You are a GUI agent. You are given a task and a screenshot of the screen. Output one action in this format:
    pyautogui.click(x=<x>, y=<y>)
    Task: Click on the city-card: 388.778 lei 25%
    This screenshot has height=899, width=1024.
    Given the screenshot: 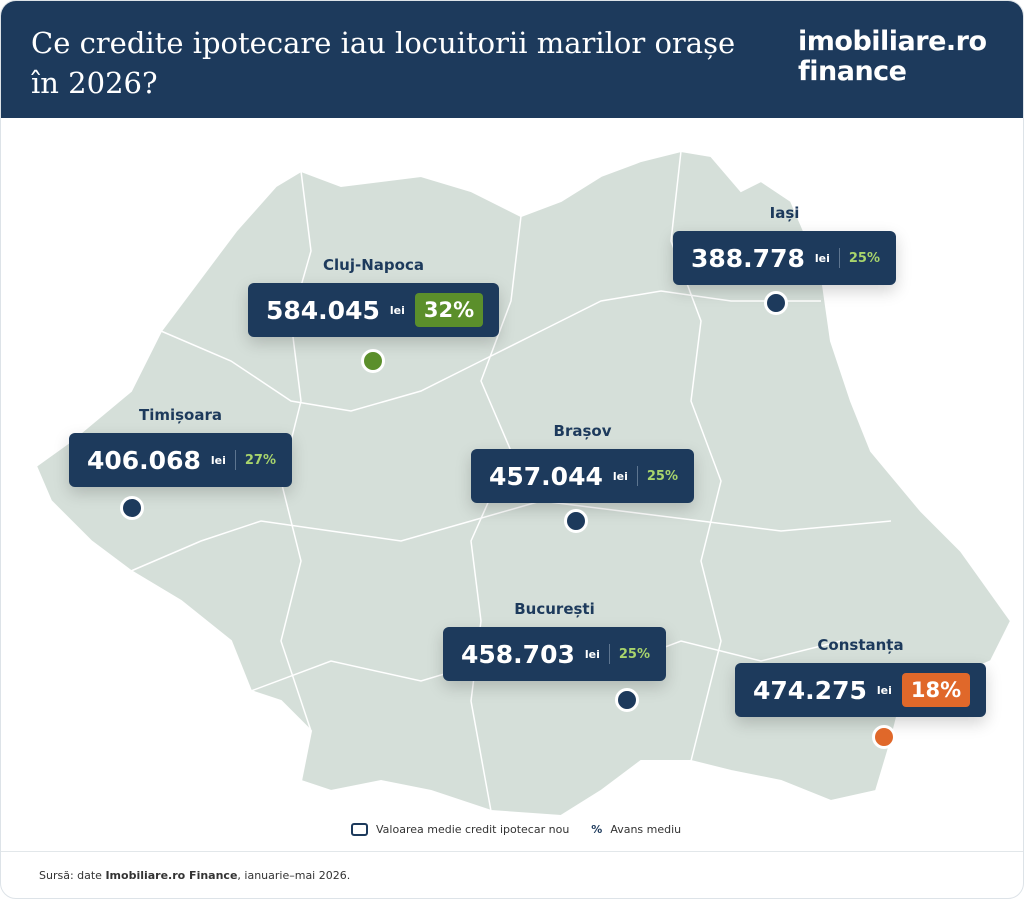 What is the action you would take?
    pyautogui.click(x=785, y=258)
    